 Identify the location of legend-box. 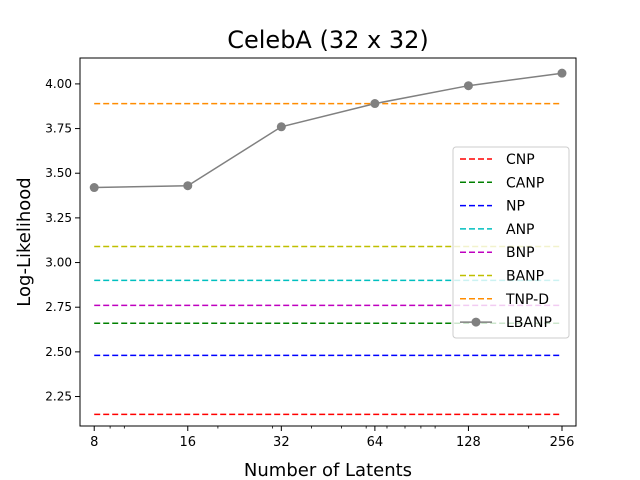
(511, 242).